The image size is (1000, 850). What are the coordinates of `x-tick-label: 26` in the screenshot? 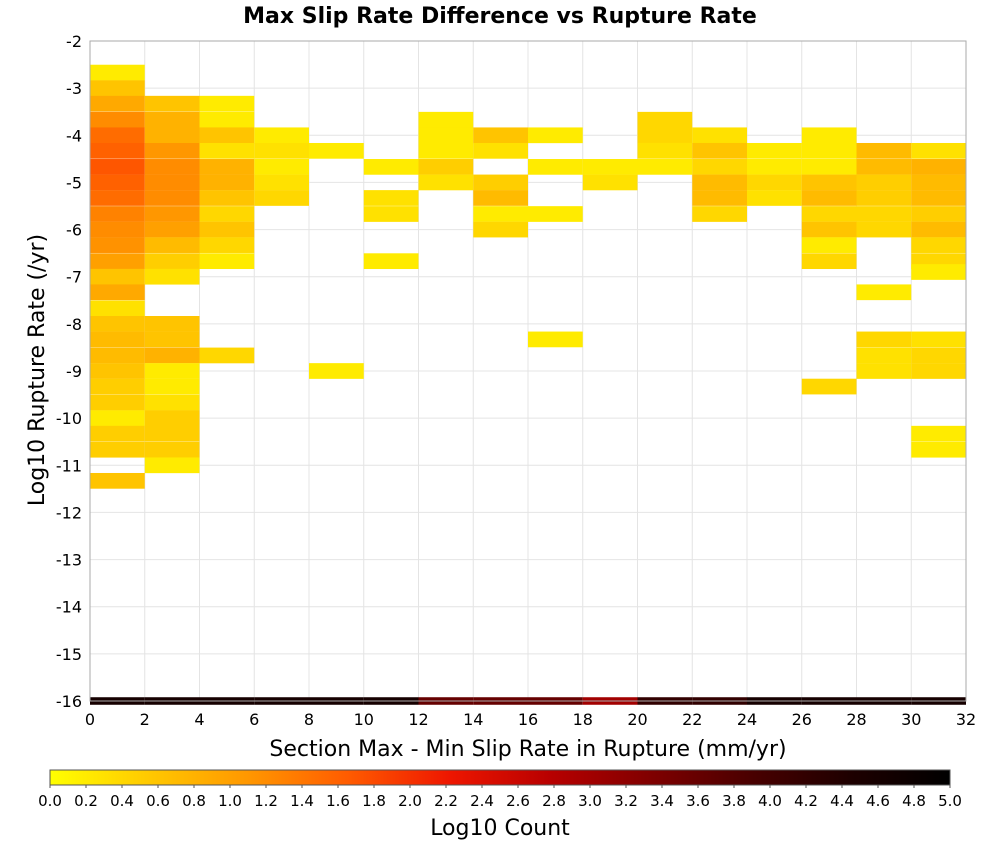 It's located at (802, 719).